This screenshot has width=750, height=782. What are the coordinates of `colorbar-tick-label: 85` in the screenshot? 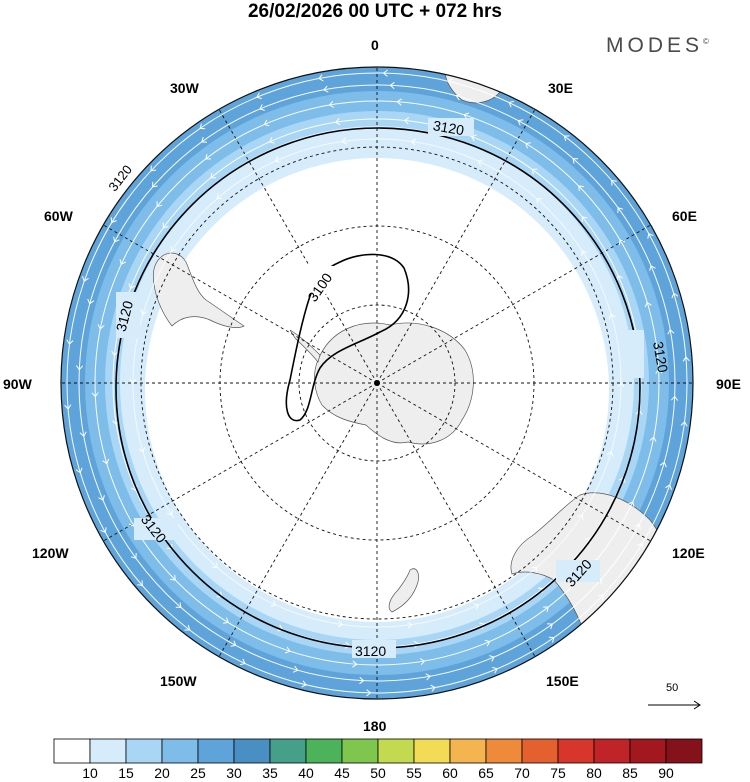 It's located at (630, 773).